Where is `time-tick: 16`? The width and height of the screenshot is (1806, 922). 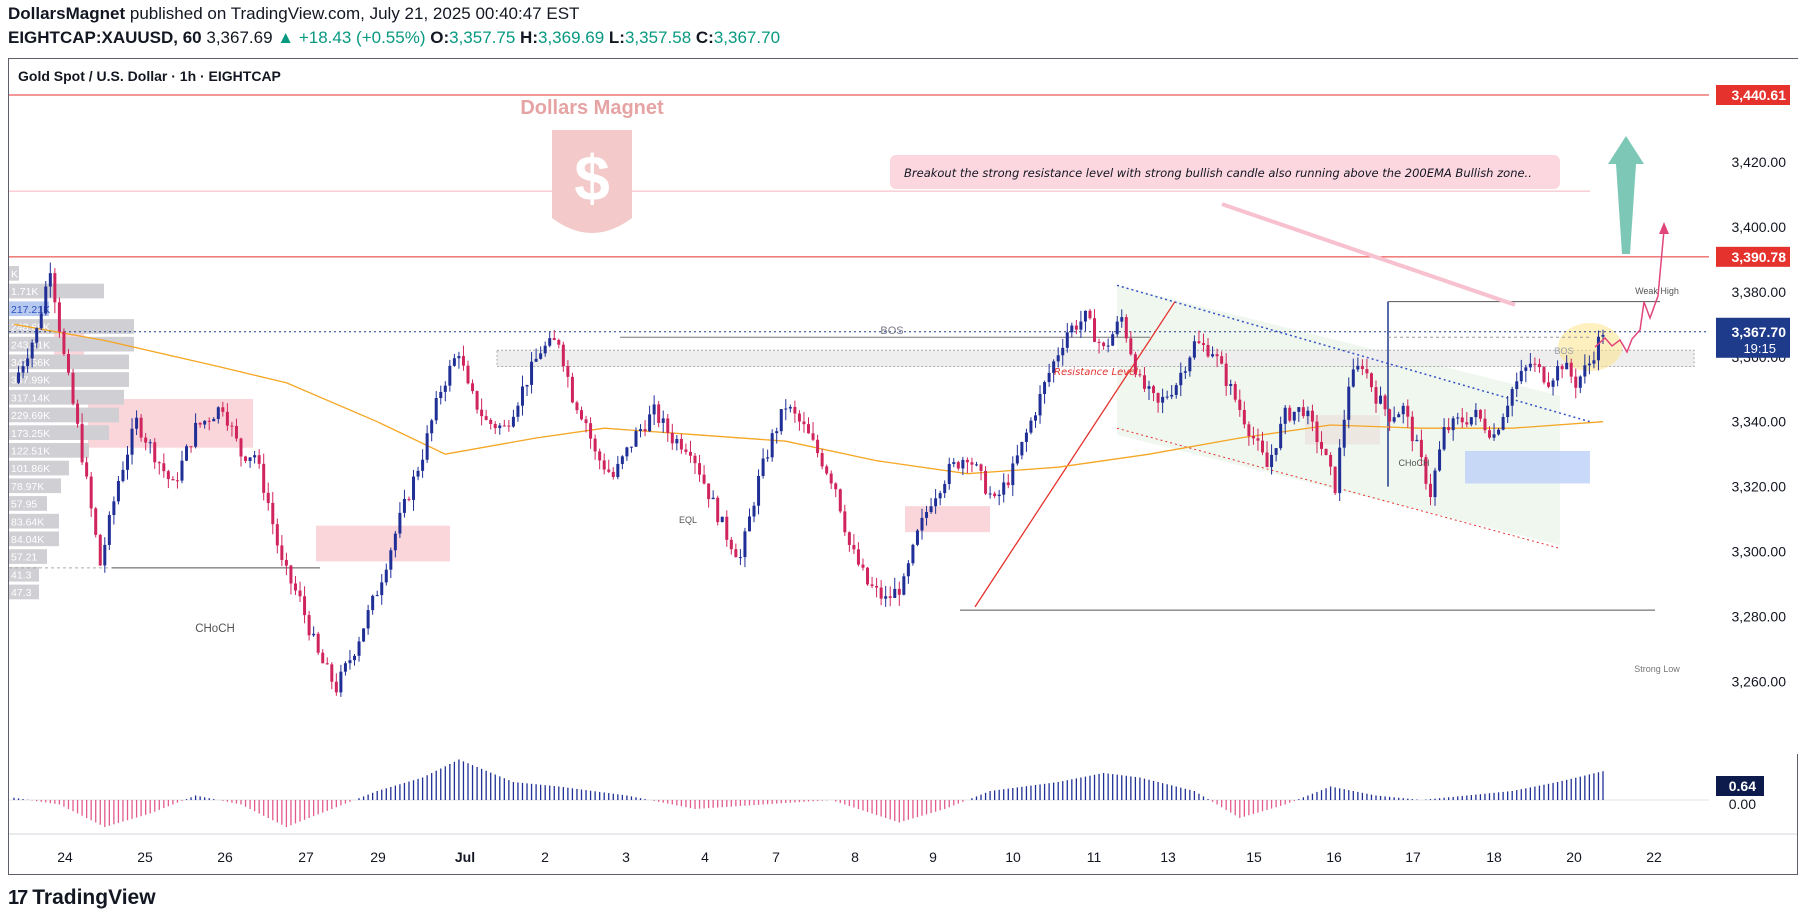
time-tick: 16 is located at coordinates (1334, 857).